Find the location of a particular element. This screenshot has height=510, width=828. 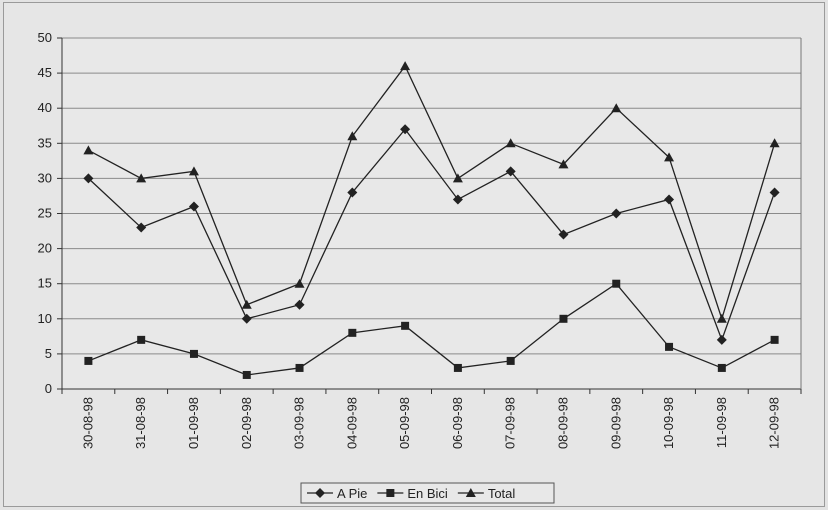

legend-label: Total is located at coordinates (502, 493).